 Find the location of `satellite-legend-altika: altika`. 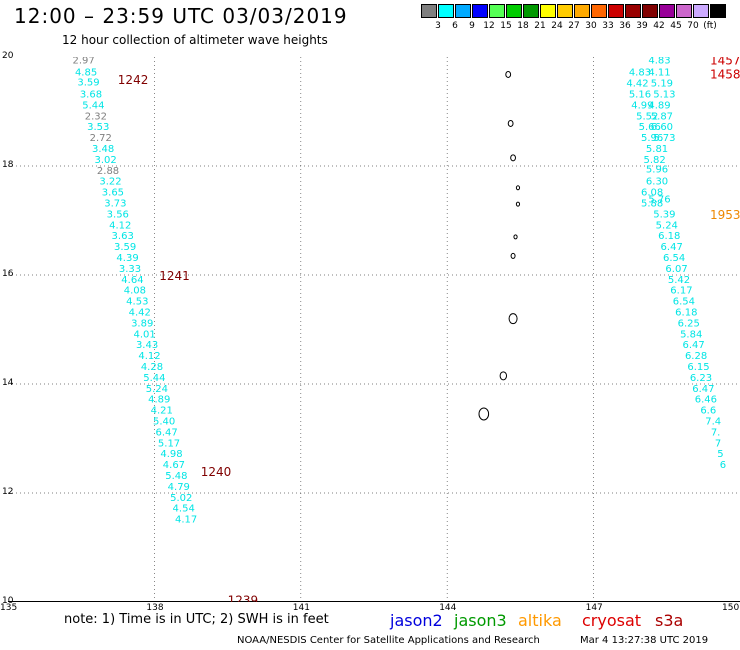

satellite-legend-altika: altika is located at coordinates (540, 620).